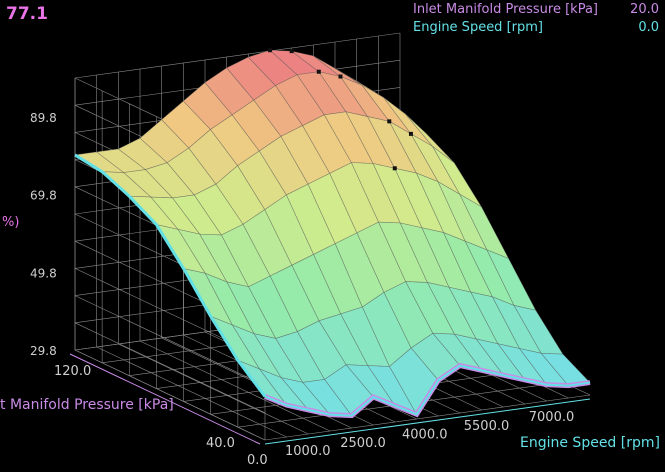 The height and width of the screenshot is (472, 665). What do you see at coordinates (10, 222) in the screenshot?
I see `z-axis-label: %)` at bounding box center [10, 222].